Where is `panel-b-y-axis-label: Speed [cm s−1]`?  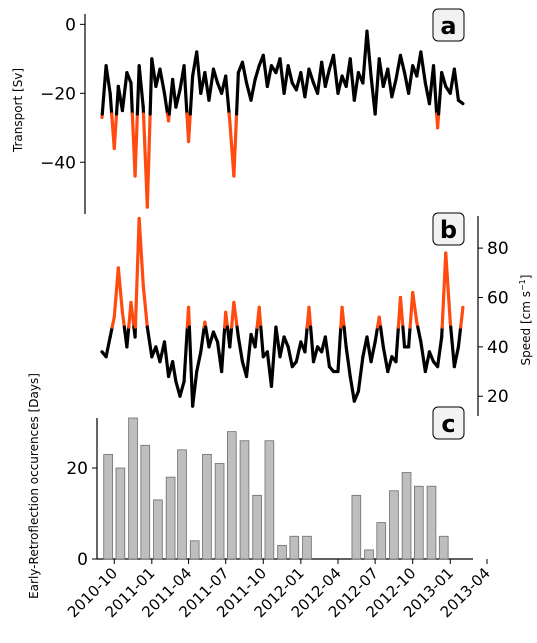 panel-b-y-axis-label: Speed [cm s−1] is located at coordinates (525, 320).